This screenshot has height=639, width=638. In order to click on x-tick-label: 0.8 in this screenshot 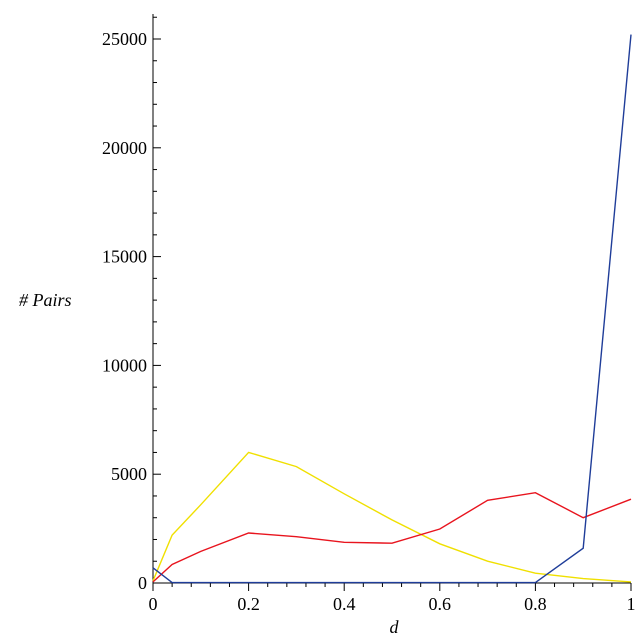, I will do `click(535, 604)`.